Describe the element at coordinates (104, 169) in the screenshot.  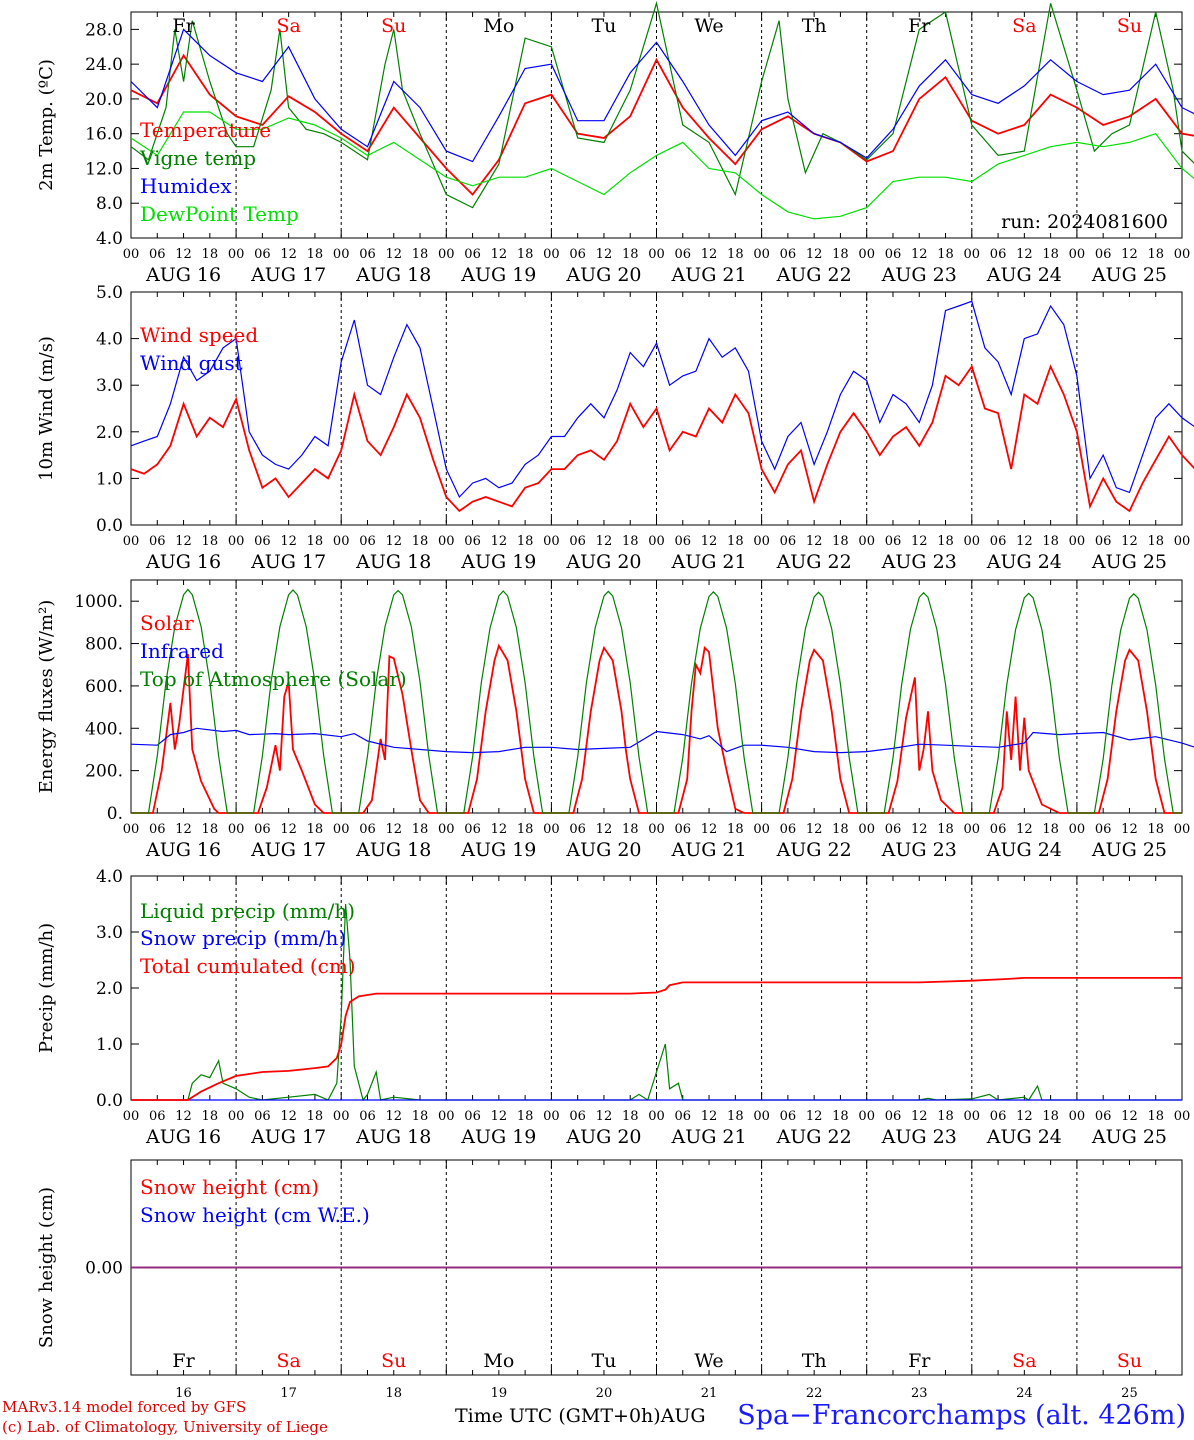
I see `y-tick-label: 12.0` at that location.